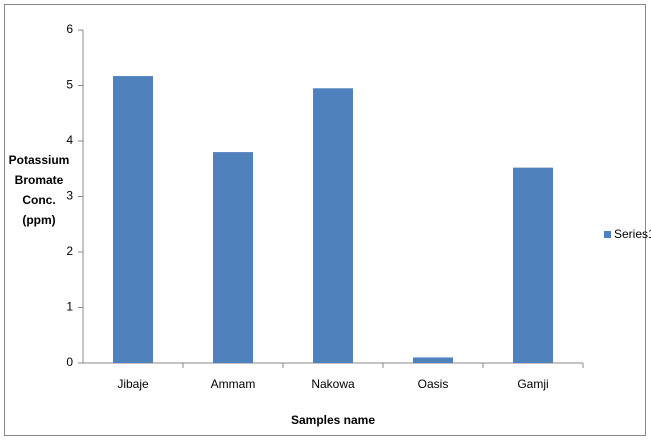 This screenshot has height=441, width=651. Describe the element at coordinates (333, 420) in the screenshot. I see `x-axis-label: Samples name` at that location.